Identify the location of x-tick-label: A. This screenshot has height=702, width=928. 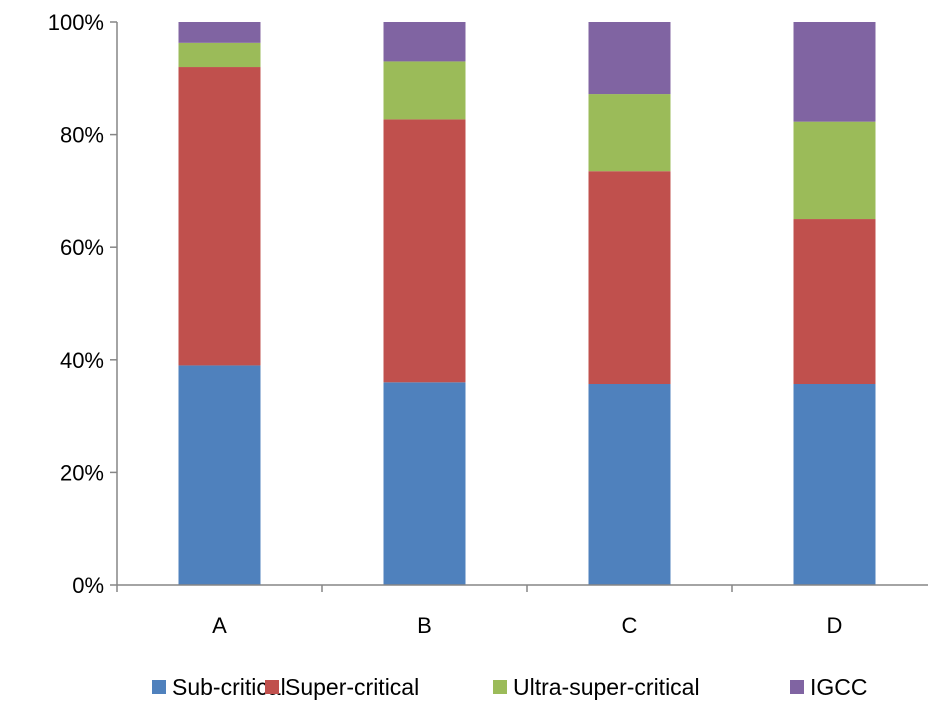
(219, 625).